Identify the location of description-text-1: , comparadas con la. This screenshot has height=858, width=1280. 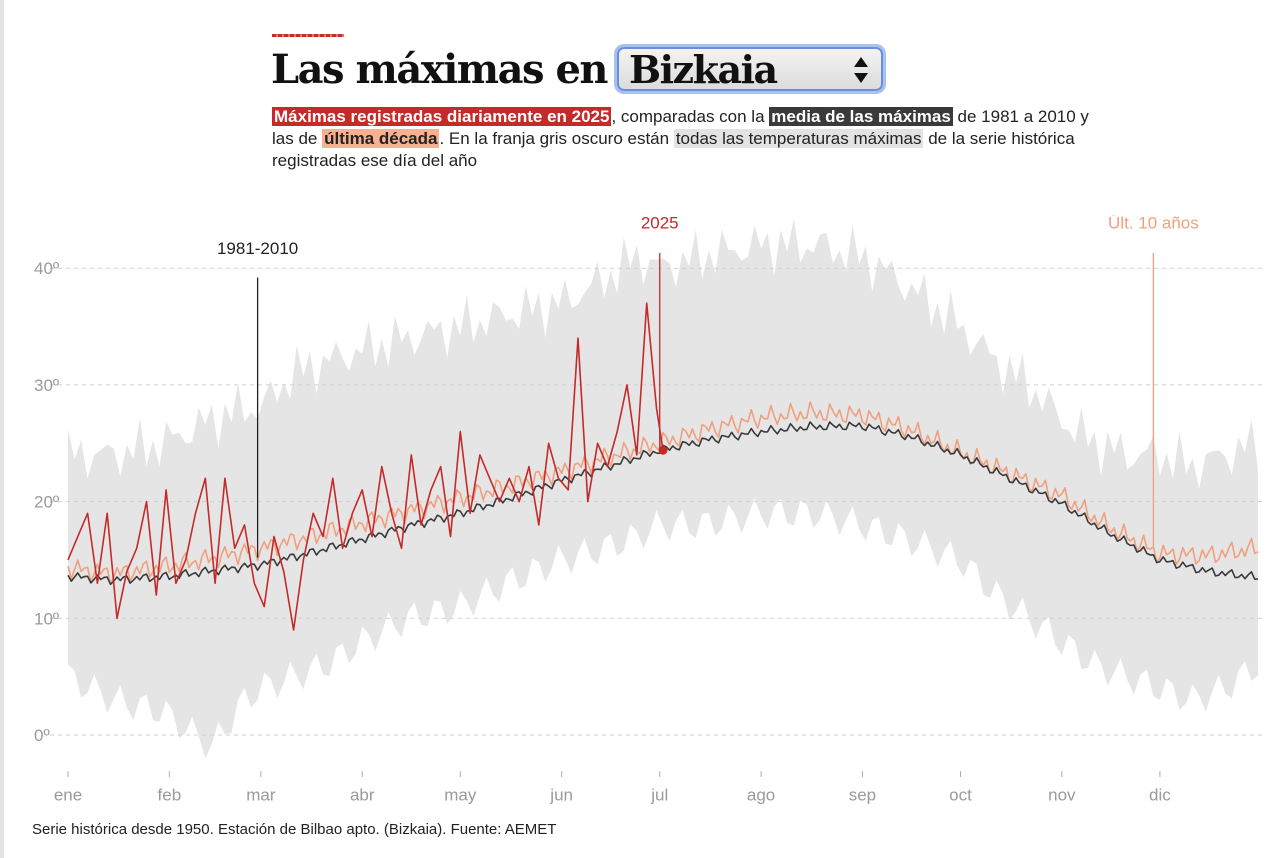
(690, 116).